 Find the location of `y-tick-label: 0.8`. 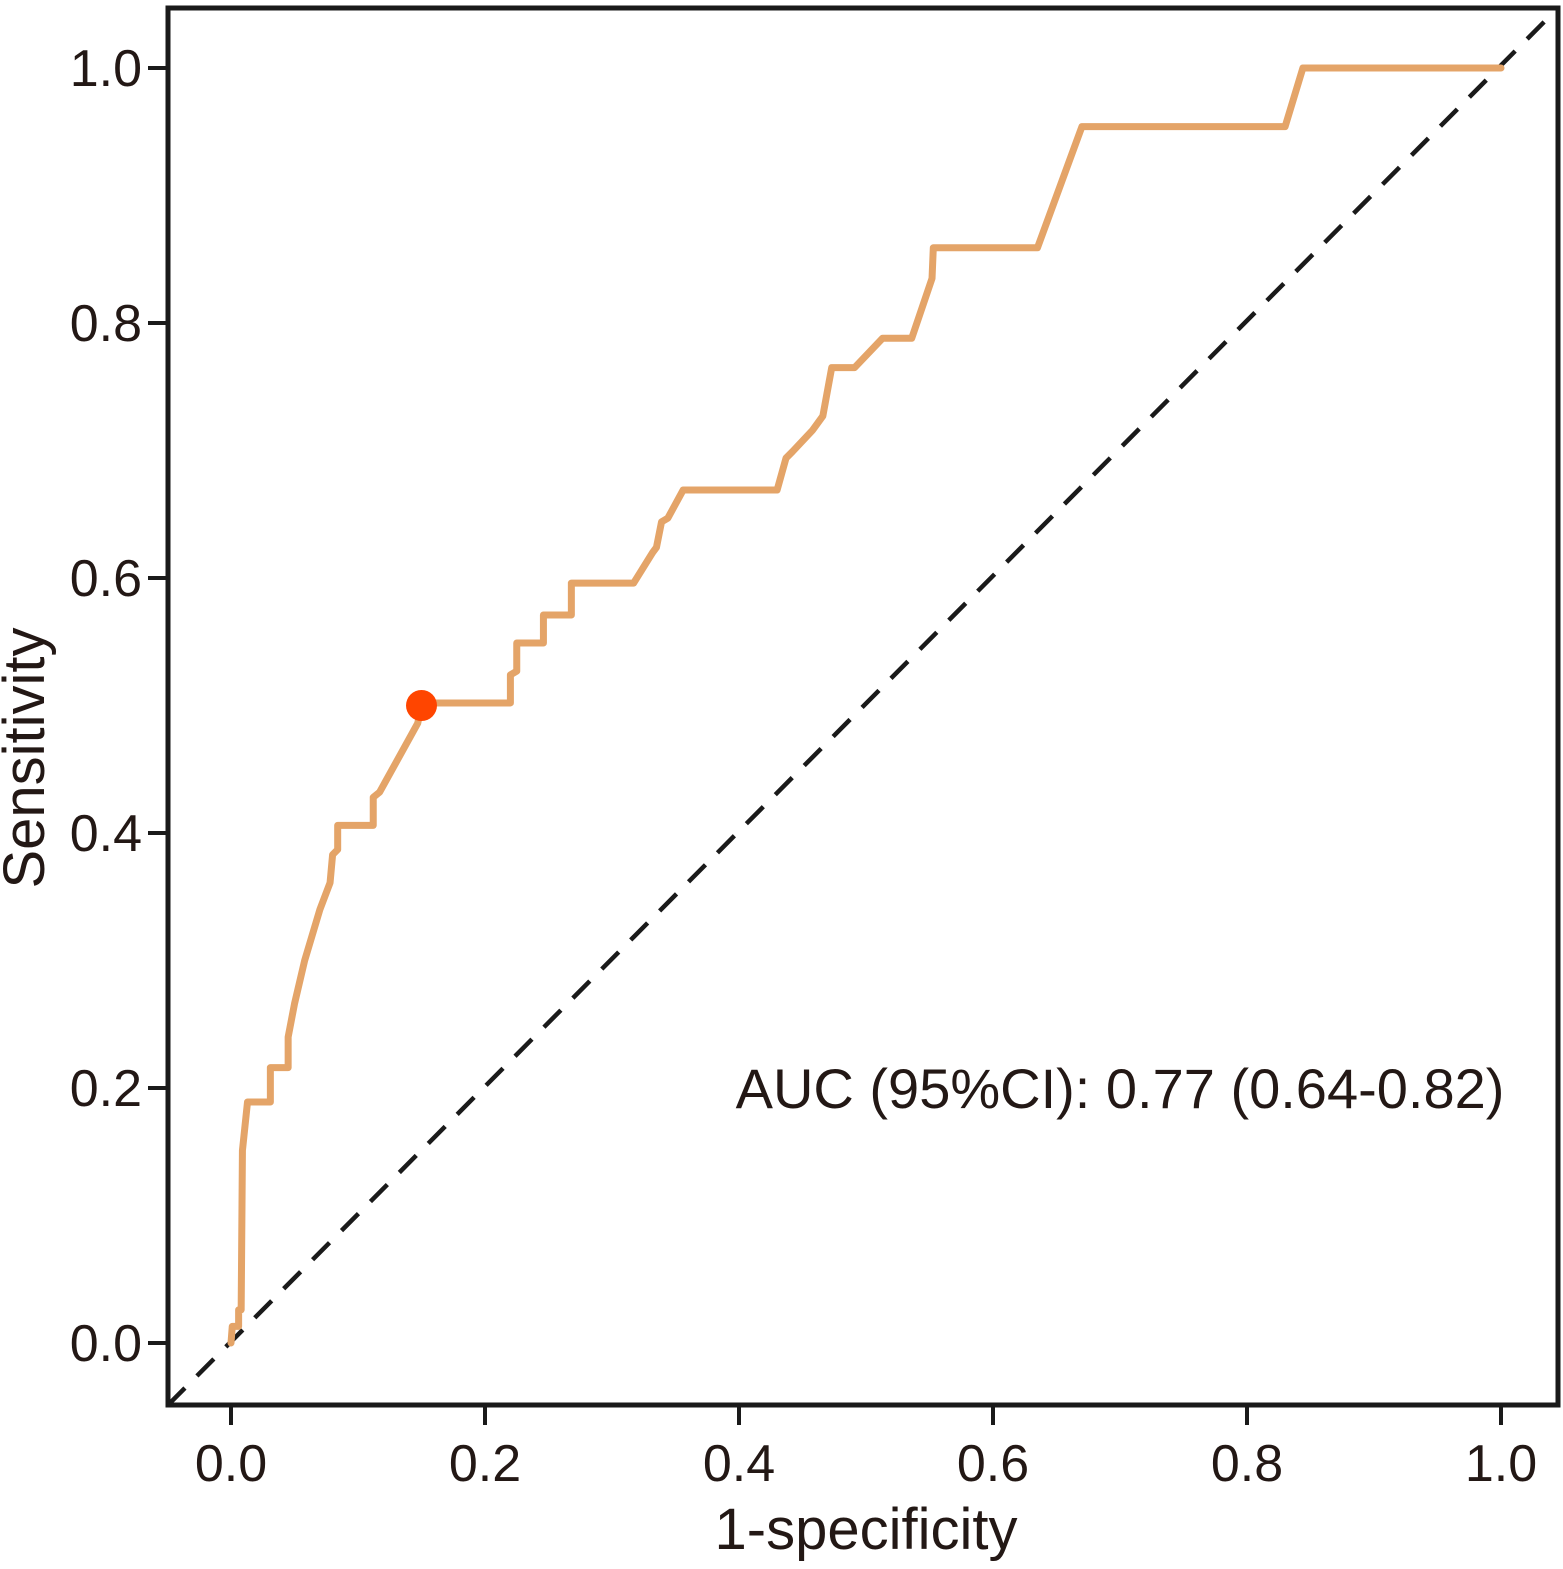

y-tick-label: 0.8 is located at coordinates (106, 324).